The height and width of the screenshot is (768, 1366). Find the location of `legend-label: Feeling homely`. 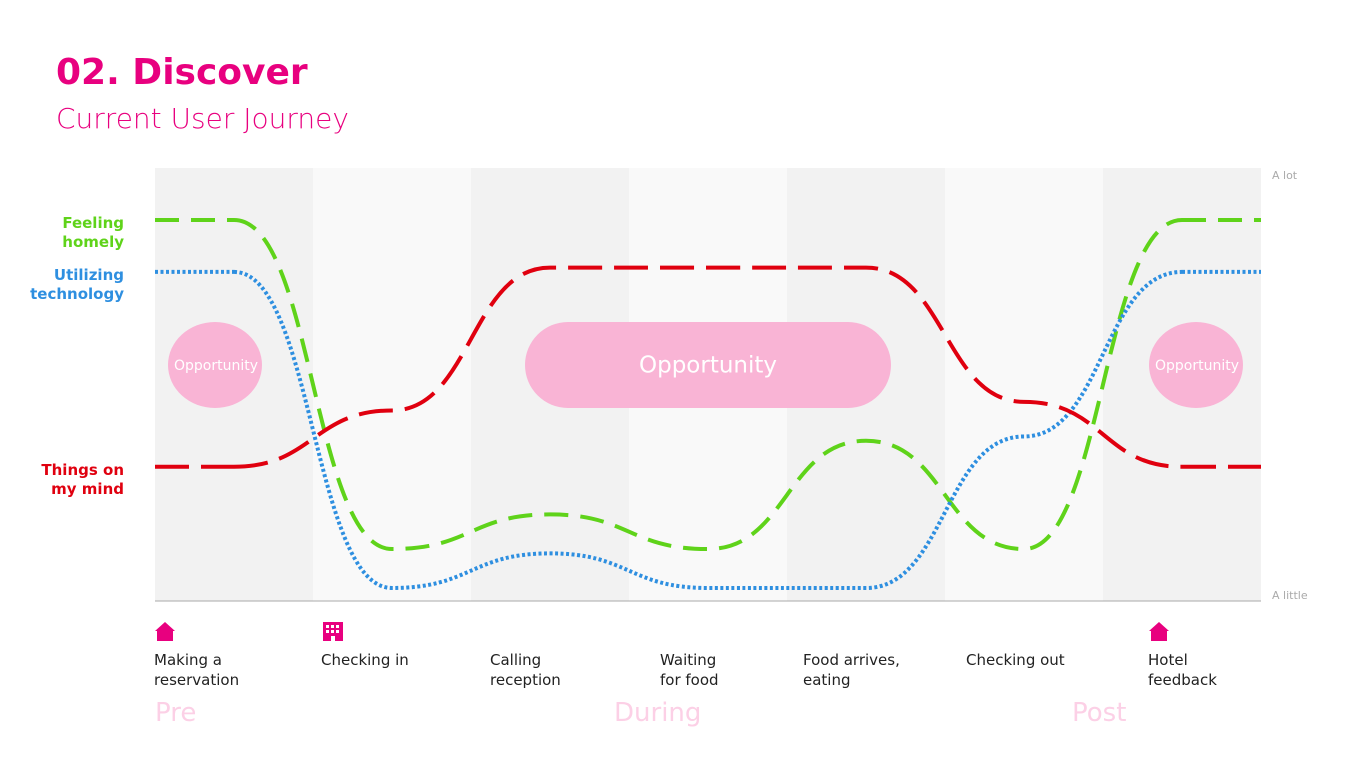

legend-label: Feeling homely is located at coordinates (93, 232).